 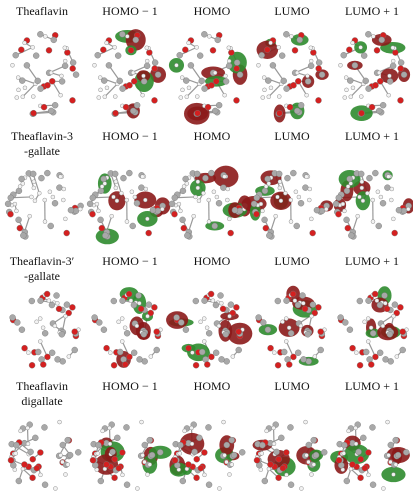 I want to click on row-label: digallate, so click(x=41, y=401).